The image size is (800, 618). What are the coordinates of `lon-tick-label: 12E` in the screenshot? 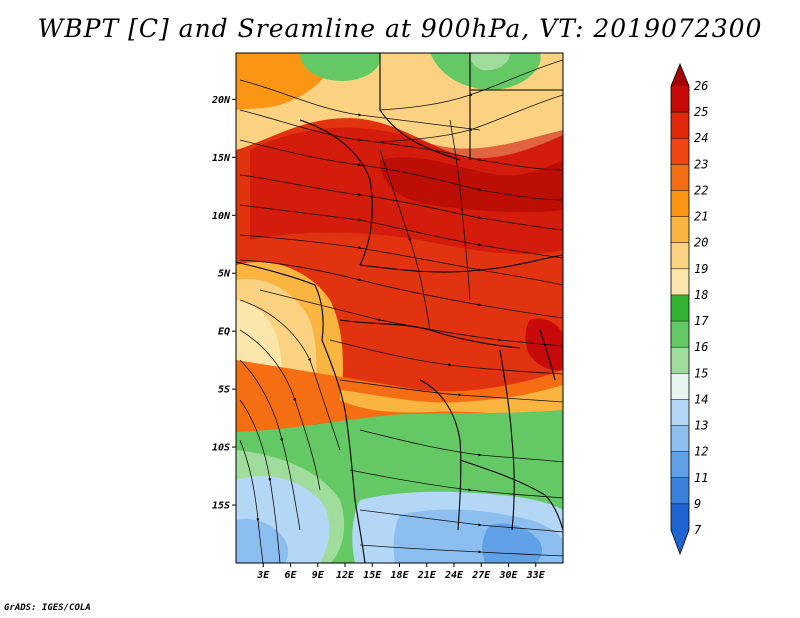 It's located at (345, 575).